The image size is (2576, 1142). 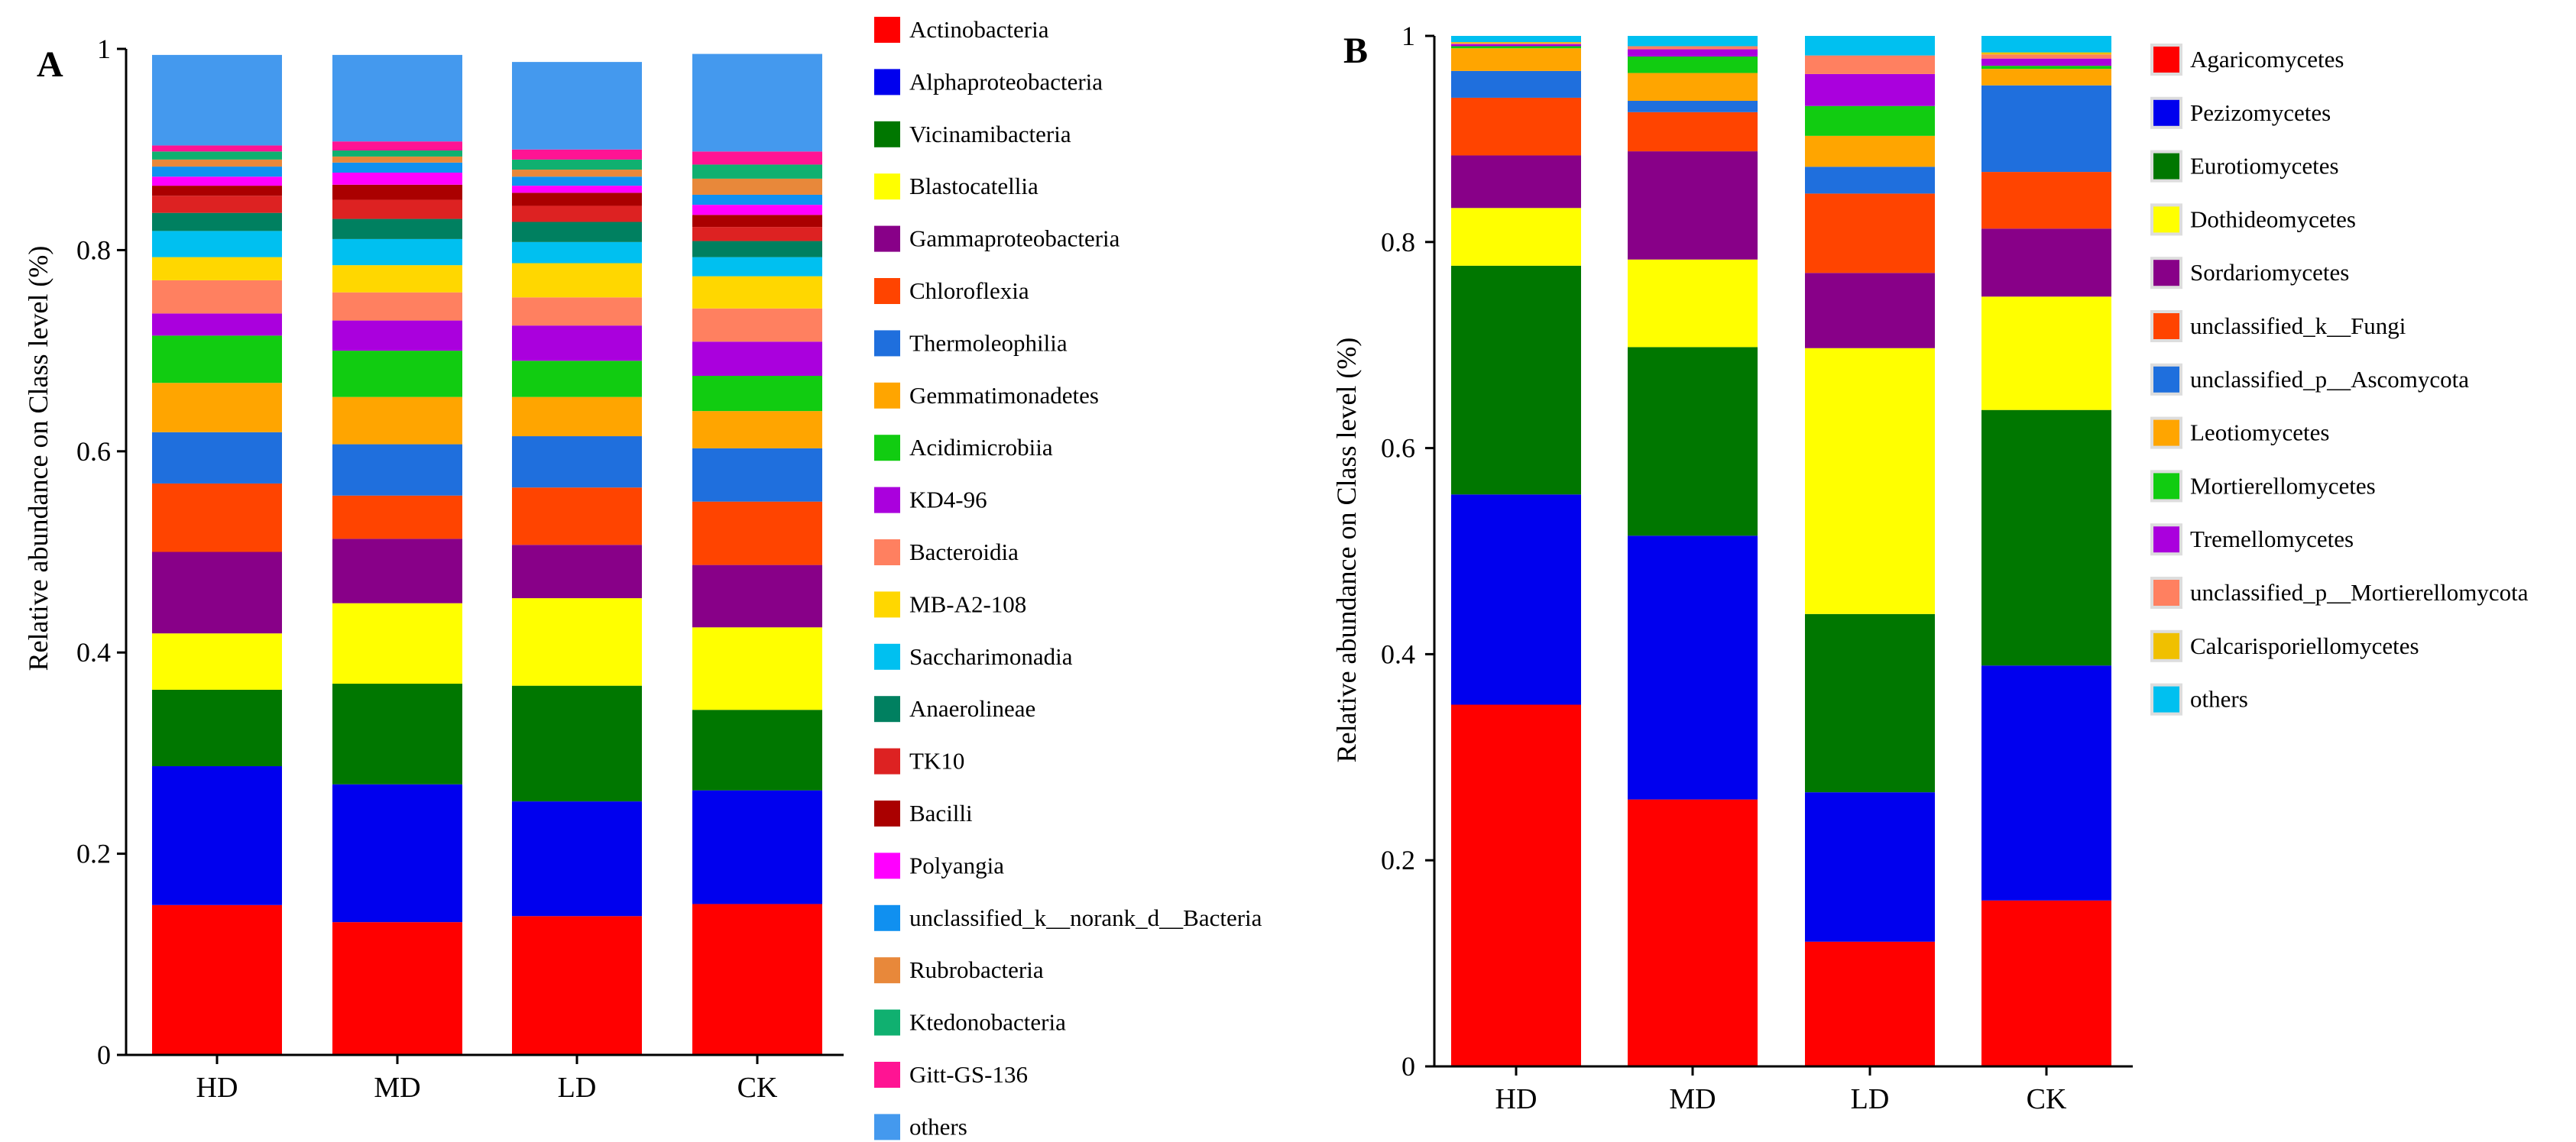 What do you see at coordinates (2219, 699) in the screenshot?
I see `legend-label-b-12: others` at bounding box center [2219, 699].